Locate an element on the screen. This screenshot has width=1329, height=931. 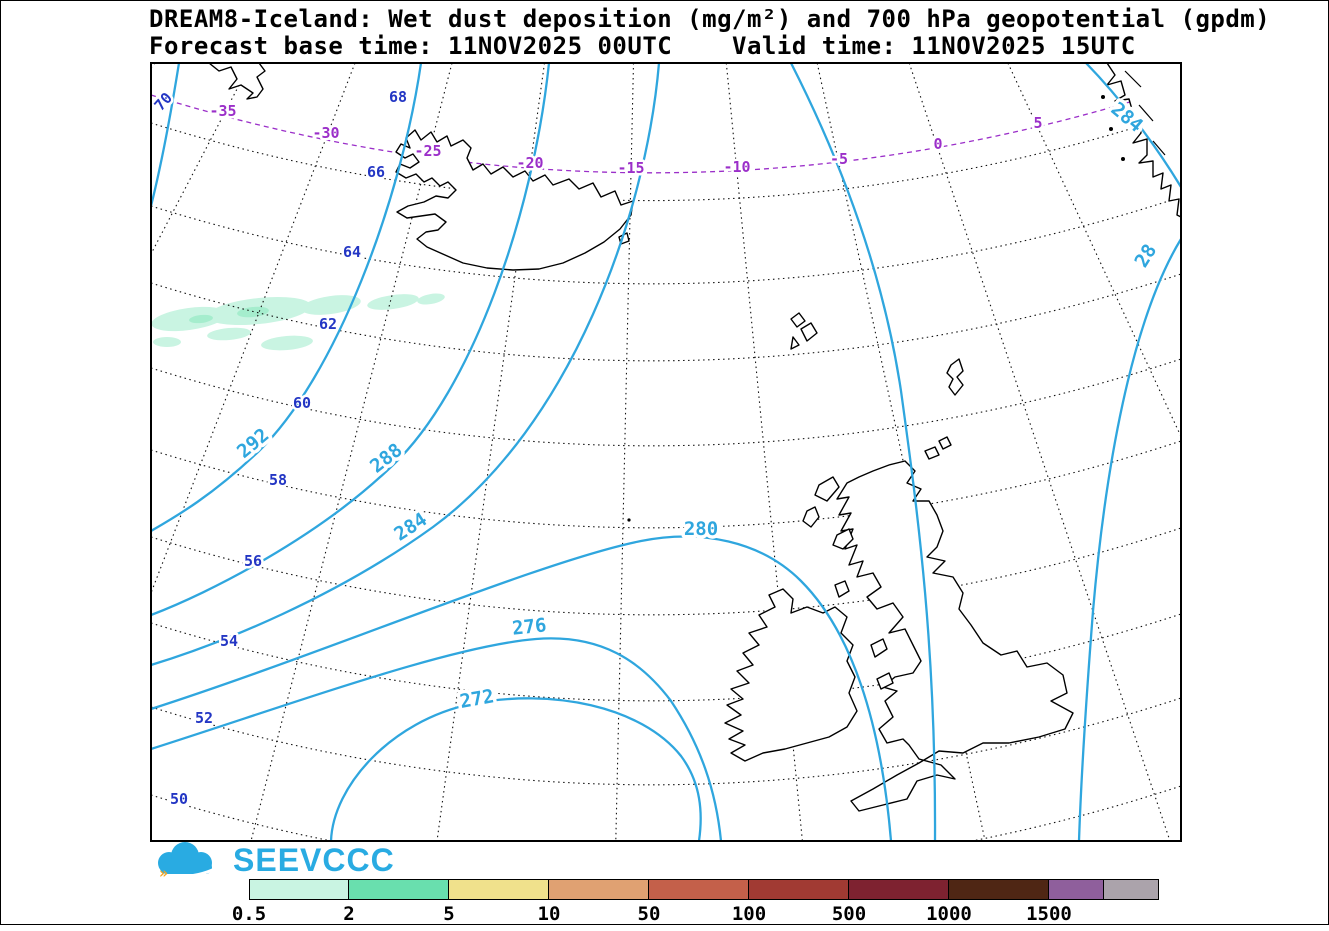
longitude-label: 5 is located at coordinates (1037, 123).